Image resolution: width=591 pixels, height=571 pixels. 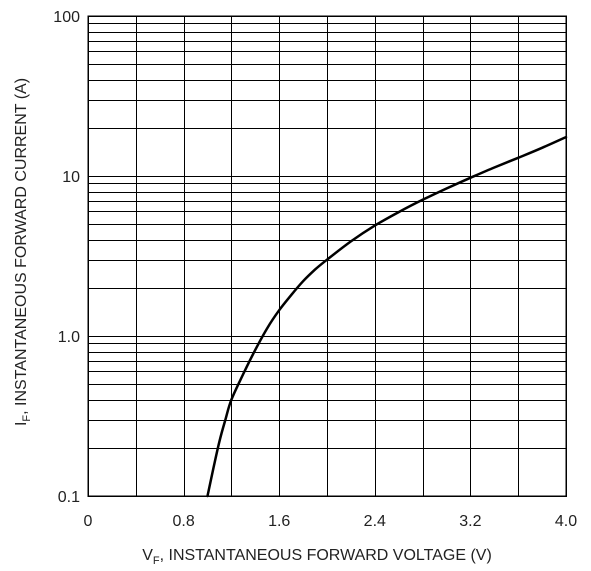 What do you see at coordinates (566, 521) in the screenshot?
I see `x-tick-label: 4.0` at bounding box center [566, 521].